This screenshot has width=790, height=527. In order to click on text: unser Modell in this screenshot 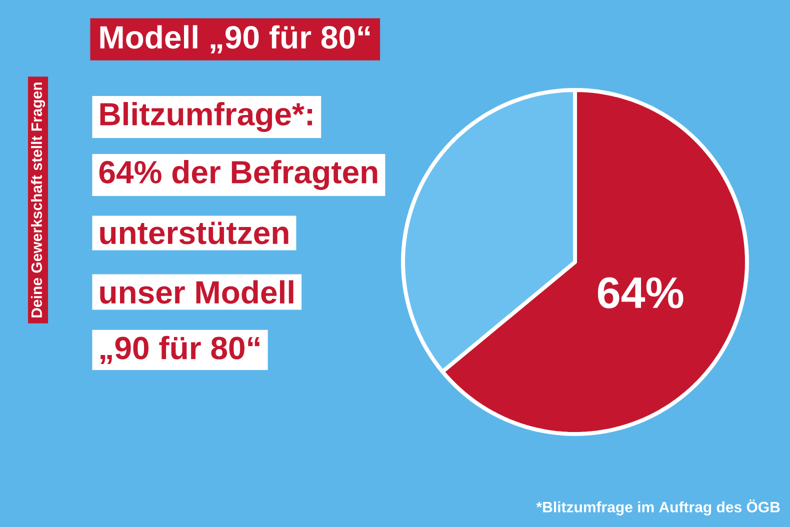, I will do `click(197, 292)`.